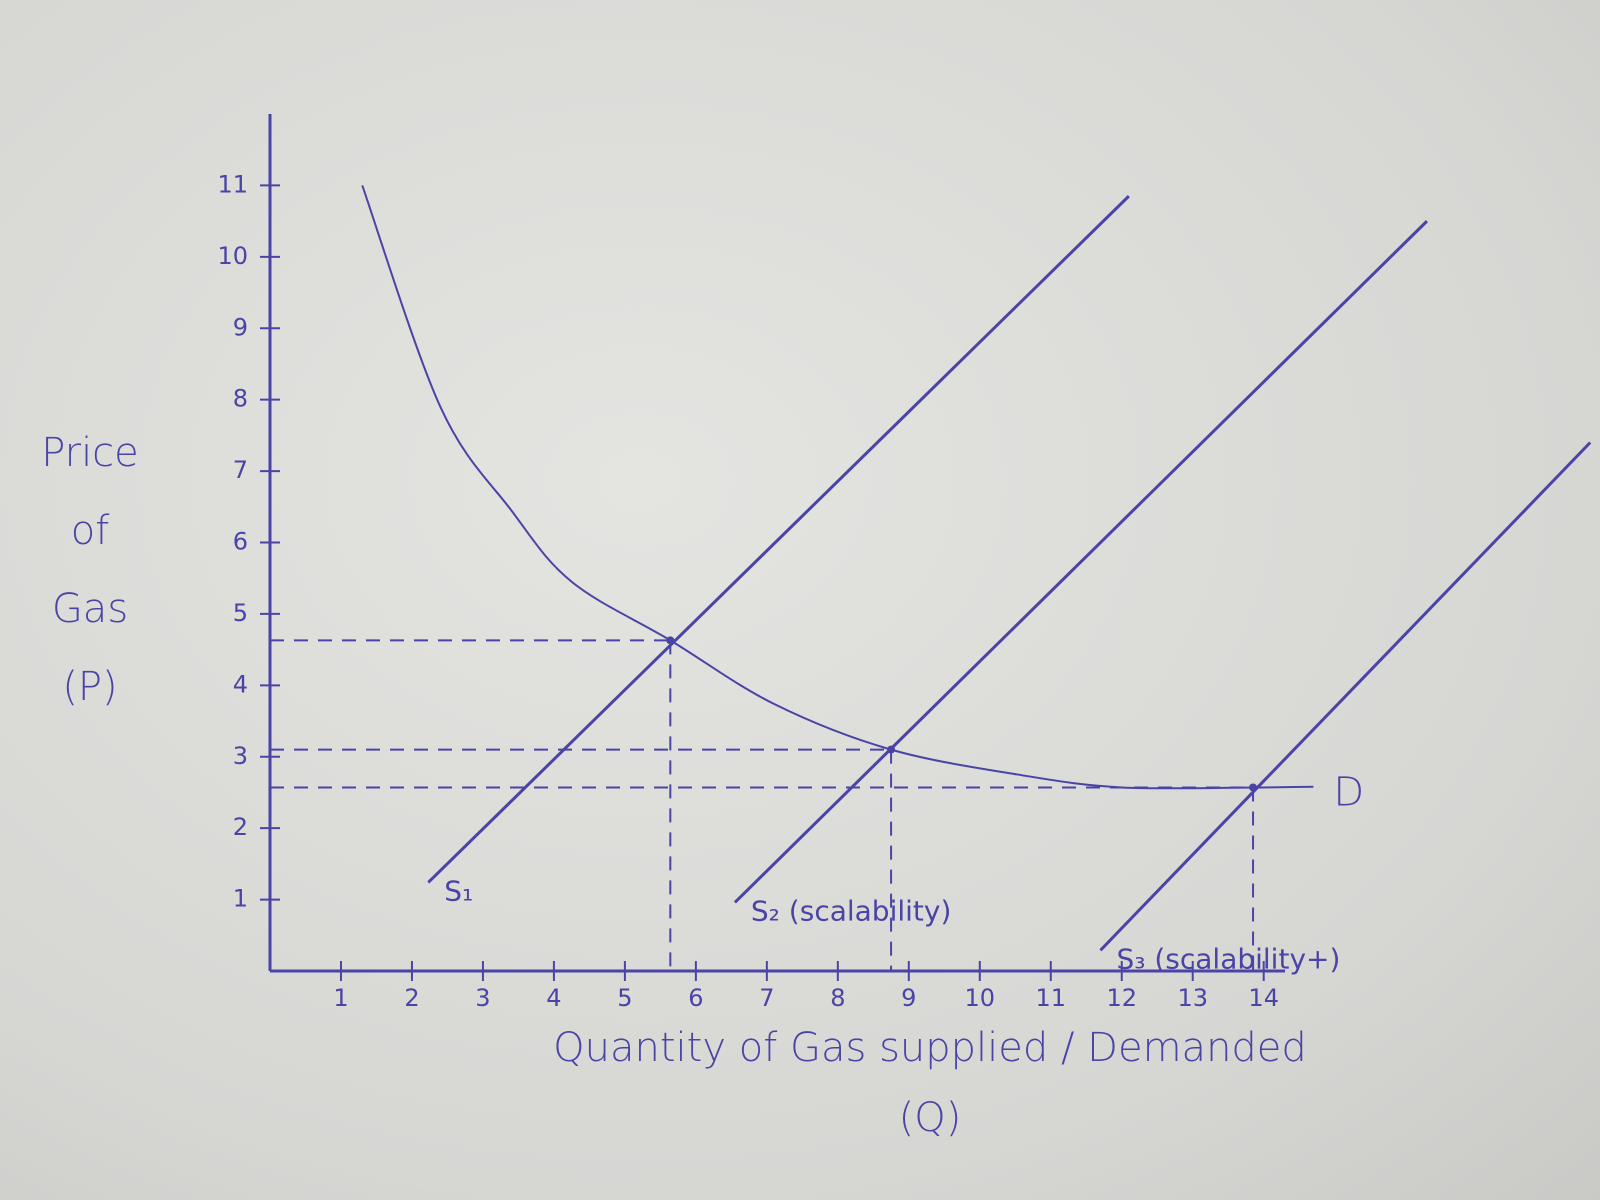 The image size is (1600, 1200). I want to click on y-tick-label: 9, so click(240, 327).